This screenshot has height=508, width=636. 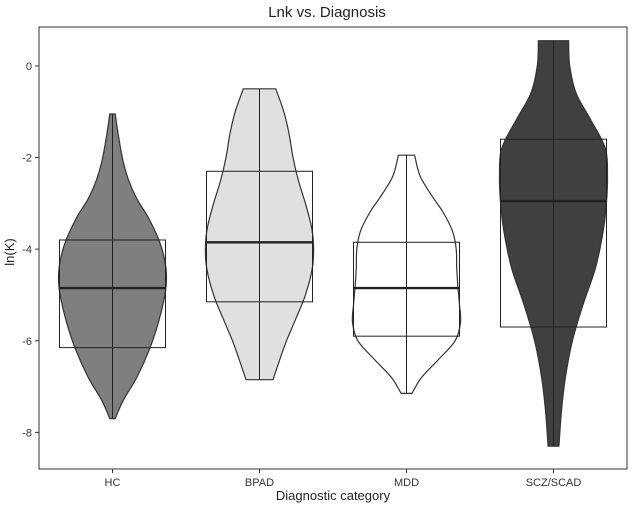 I want to click on y-axis-title: ln(K), so click(x=9, y=251).